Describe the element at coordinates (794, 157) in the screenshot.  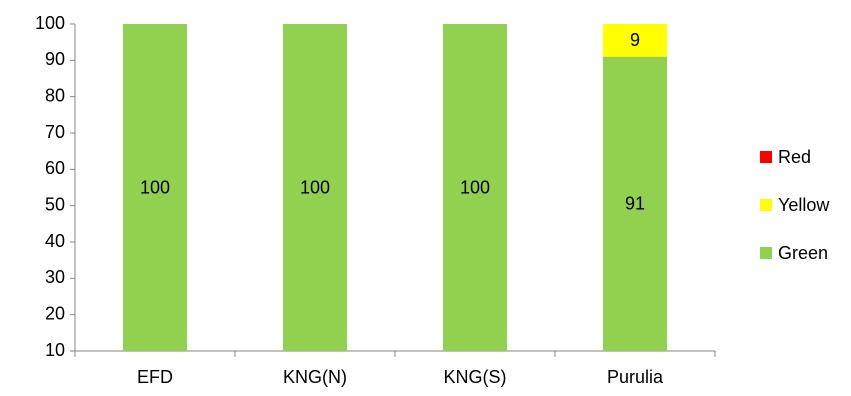
I see `legend-label: Red` at that location.